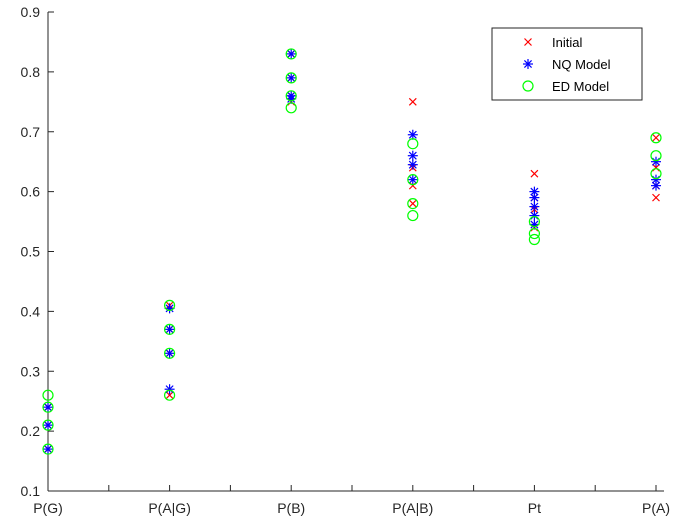 The image size is (678, 529). Describe the element at coordinates (31, 12) in the screenshot. I see `y-tick-label: 0.9` at that location.